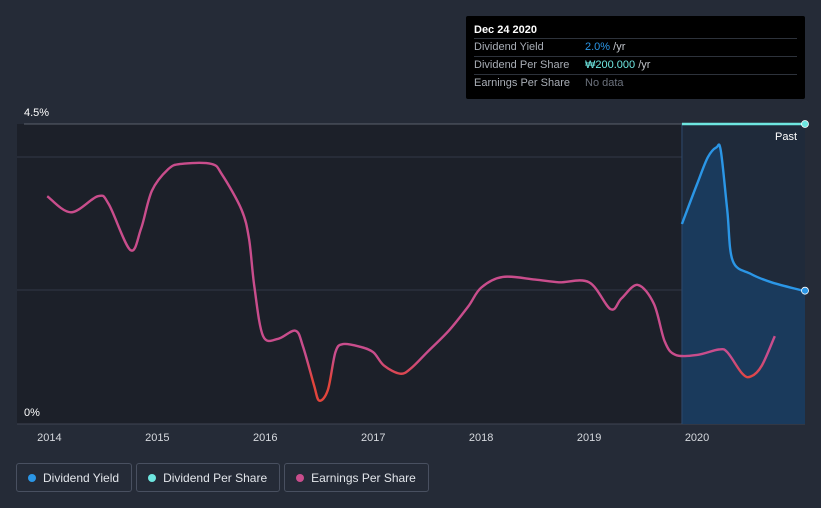 Image resolution: width=821 pixels, height=508 pixels. Describe the element at coordinates (522, 83) in the screenshot. I see `tooltip-label: Earnings Per Share` at that location.